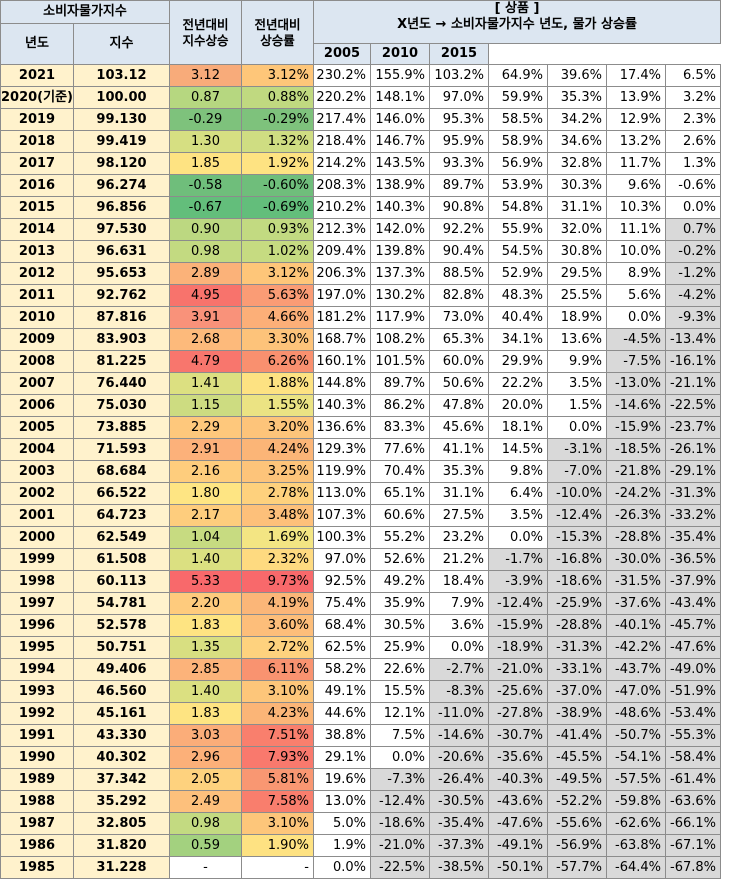 The height and width of the screenshot is (885, 729). I want to click on goods-value-cell: 18.4%, so click(459, 581).